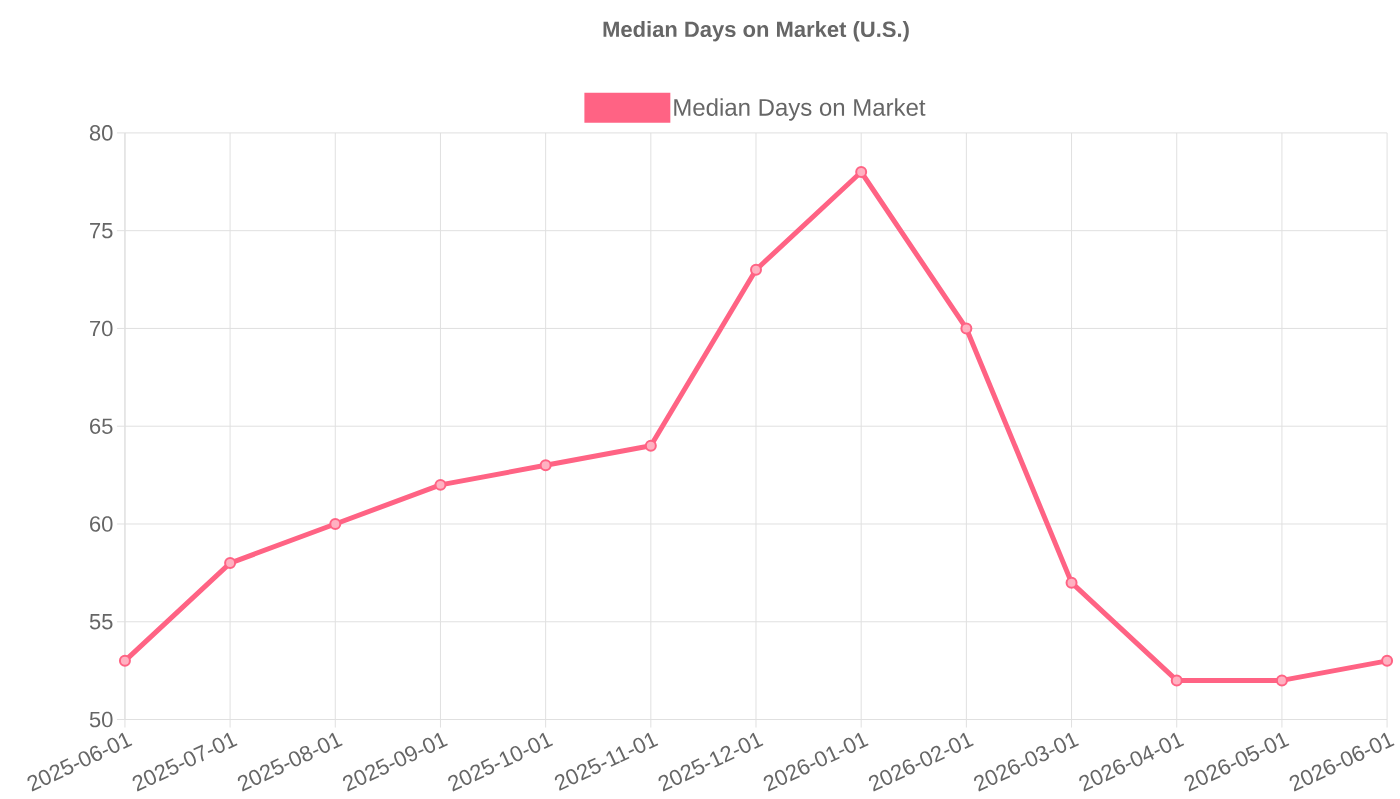 This screenshot has height=799, width=1400. What do you see at coordinates (101, 719) in the screenshot?
I see `y-tick-label: 50` at bounding box center [101, 719].